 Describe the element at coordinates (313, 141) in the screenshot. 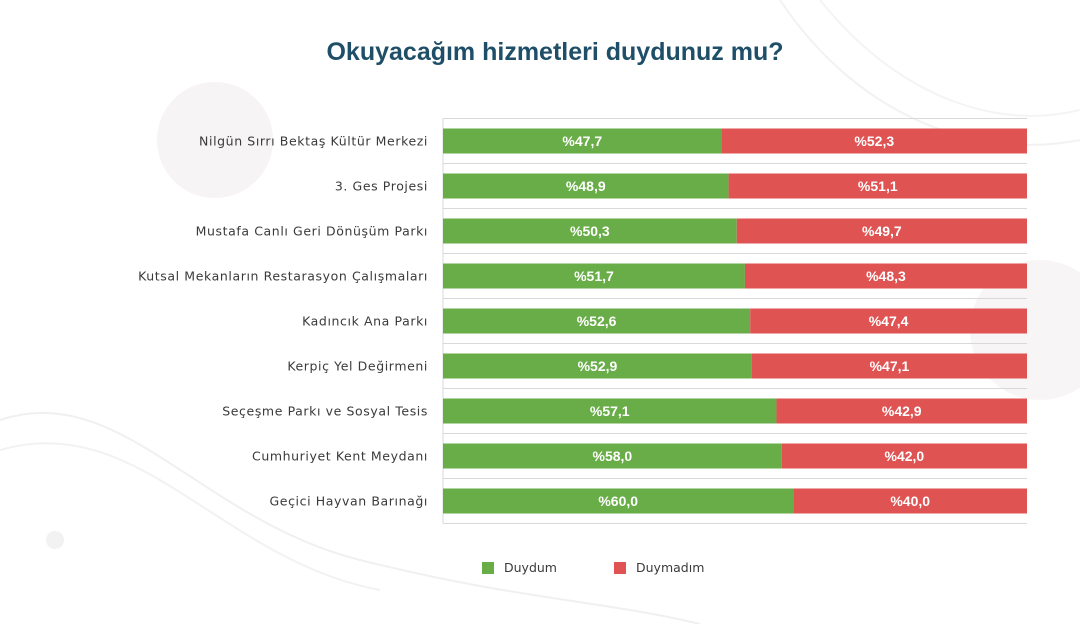

I see `category-label: Nilgün Sırrı Bektaş Kültür Merkezi` at that location.